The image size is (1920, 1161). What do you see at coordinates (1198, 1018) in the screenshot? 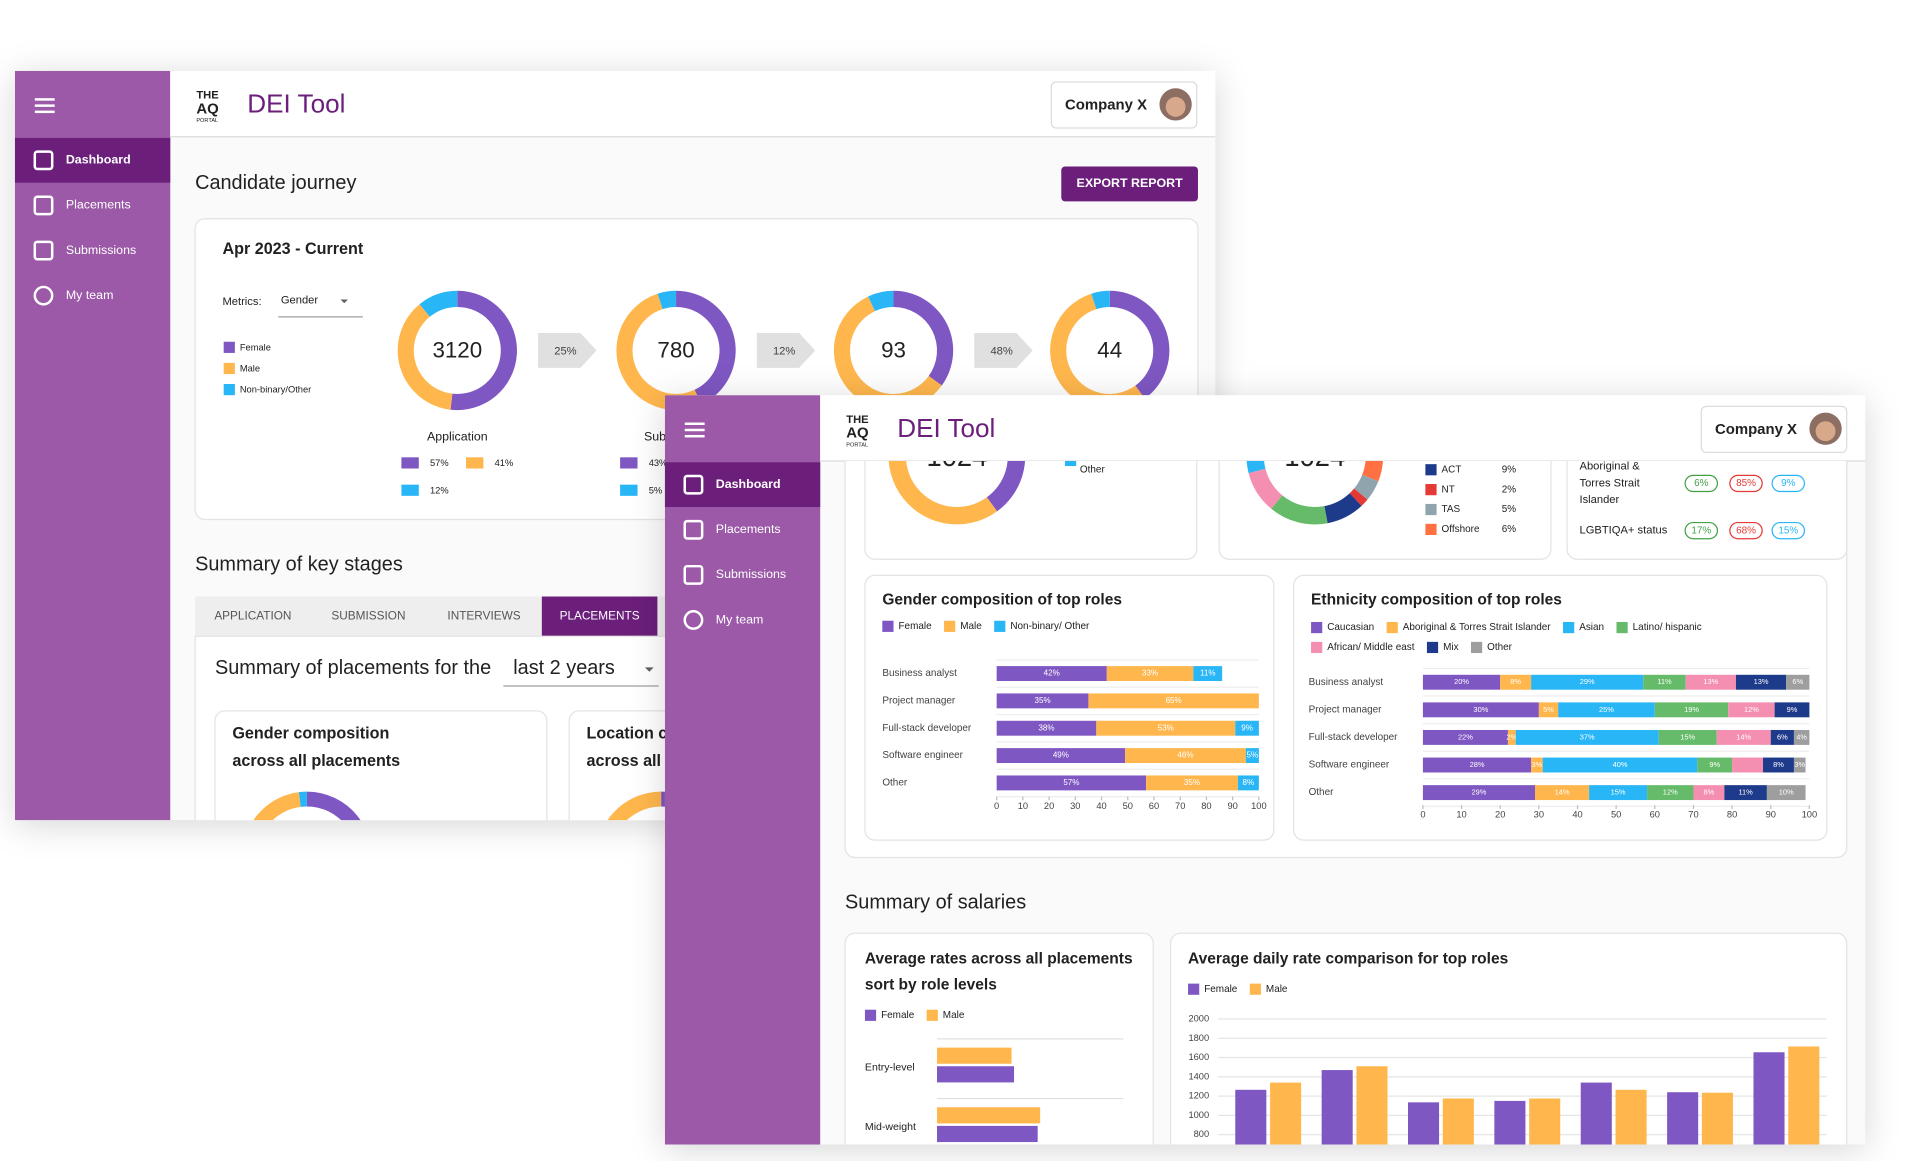
I see `y-tick-label: 2000` at bounding box center [1198, 1018].